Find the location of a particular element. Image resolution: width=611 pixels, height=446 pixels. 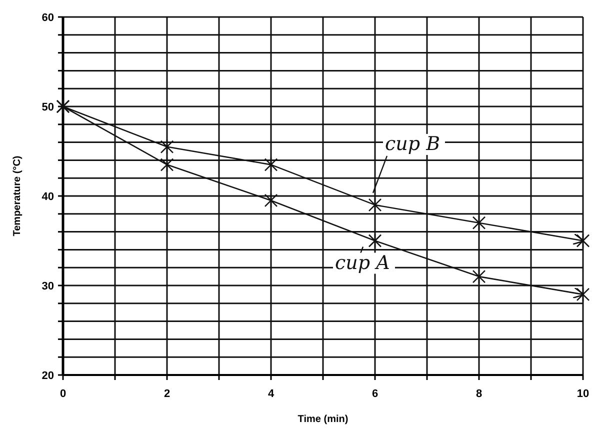

legend-label: cup A is located at coordinates (362, 263).